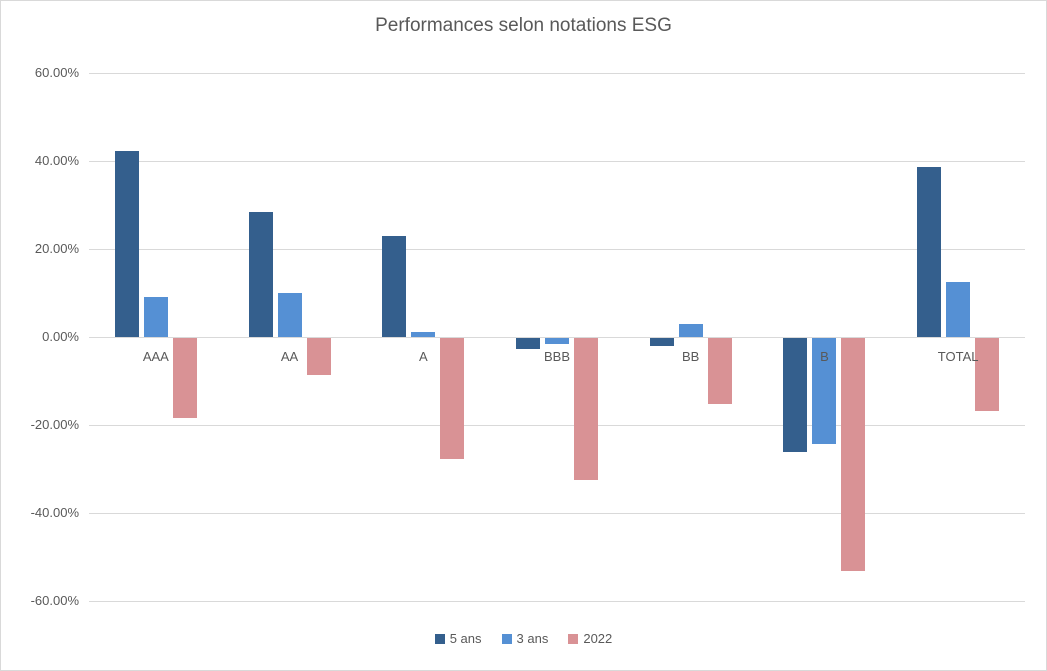 This screenshot has height=671, width=1047. What do you see at coordinates (56, 248) in the screenshot?
I see `y-axis-tick-label: 20.00%` at bounding box center [56, 248].